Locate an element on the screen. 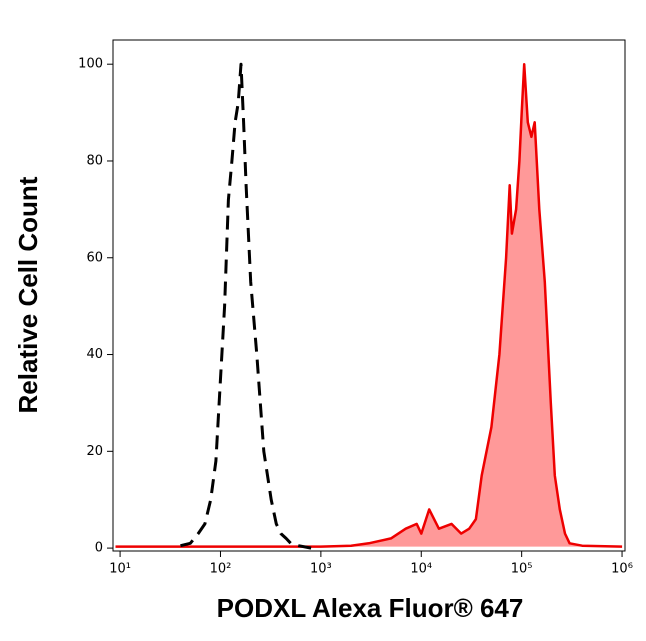  x-tick-label: 10⁵ is located at coordinates (522, 569).